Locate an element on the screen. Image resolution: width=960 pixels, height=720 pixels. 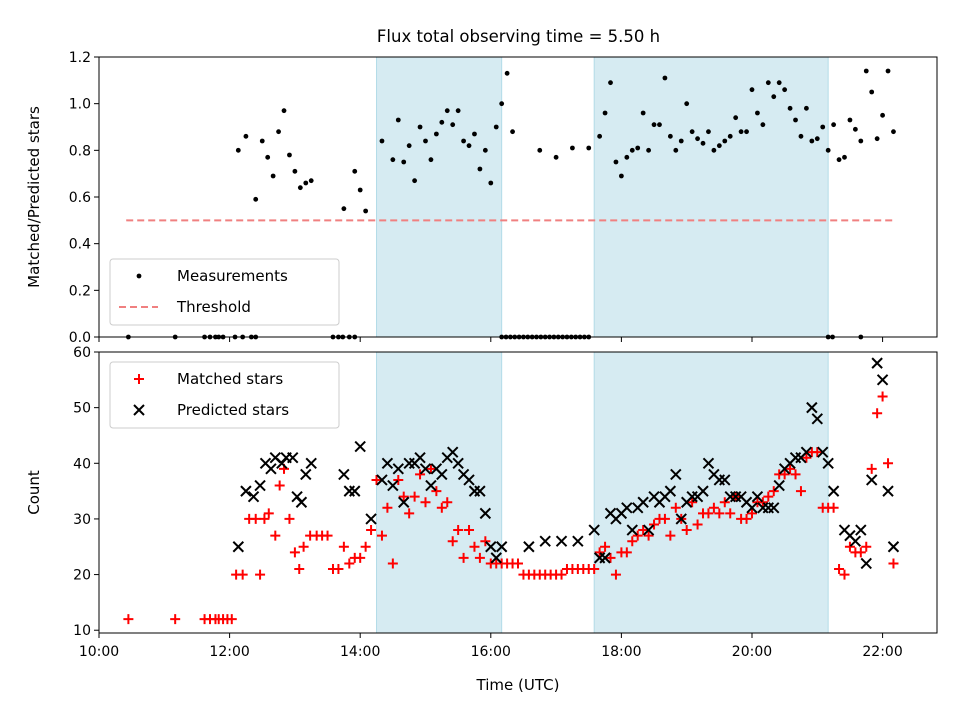
y-tick-label: 1.2 is located at coordinates (80, 58).